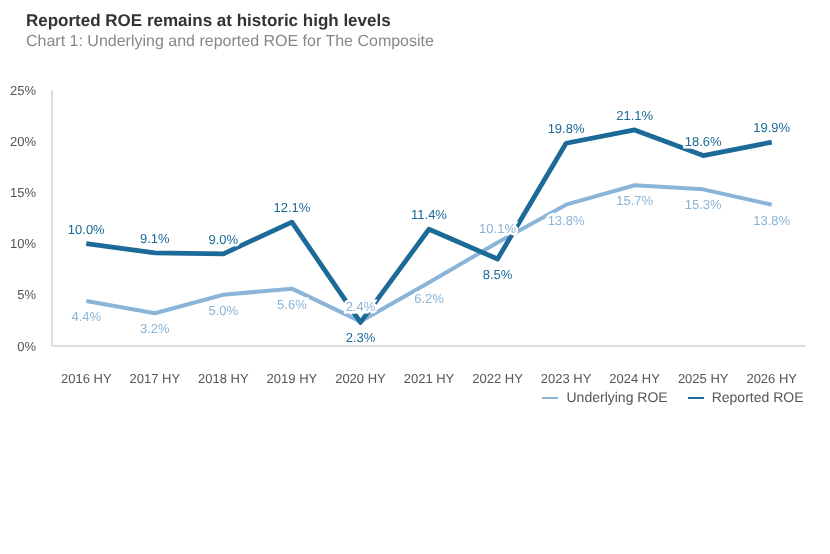 This screenshot has height=554, width=830. What do you see at coordinates (208, 20) in the screenshot?
I see `chart-title: Reported ROE remains at historic high levels` at bounding box center [208, 20].